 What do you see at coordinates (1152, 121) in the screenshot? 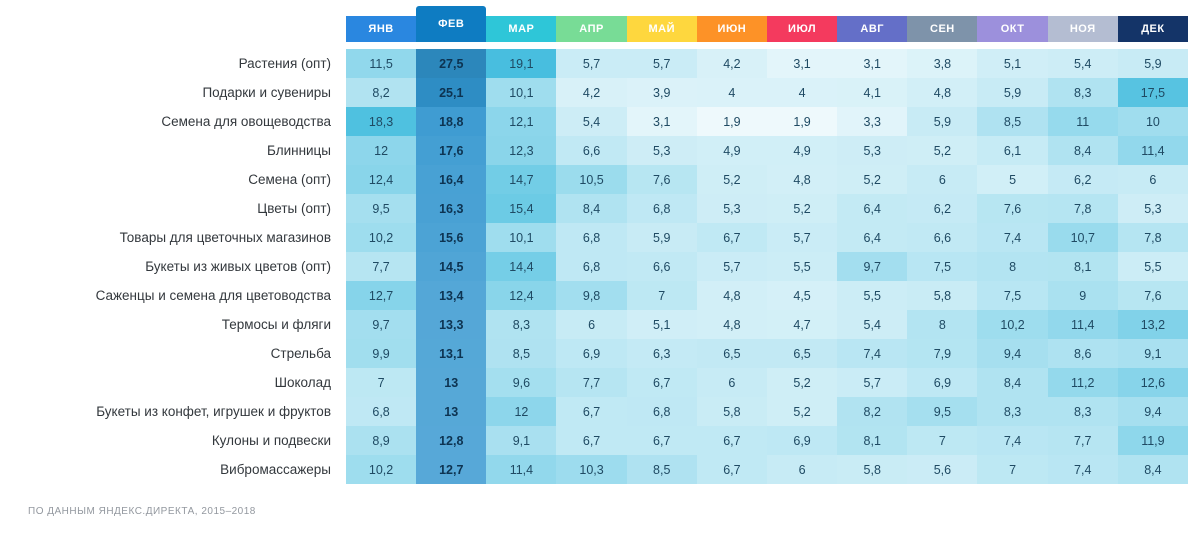
I see `heatmap-cell: 10` at bounding box center [1152, 121].